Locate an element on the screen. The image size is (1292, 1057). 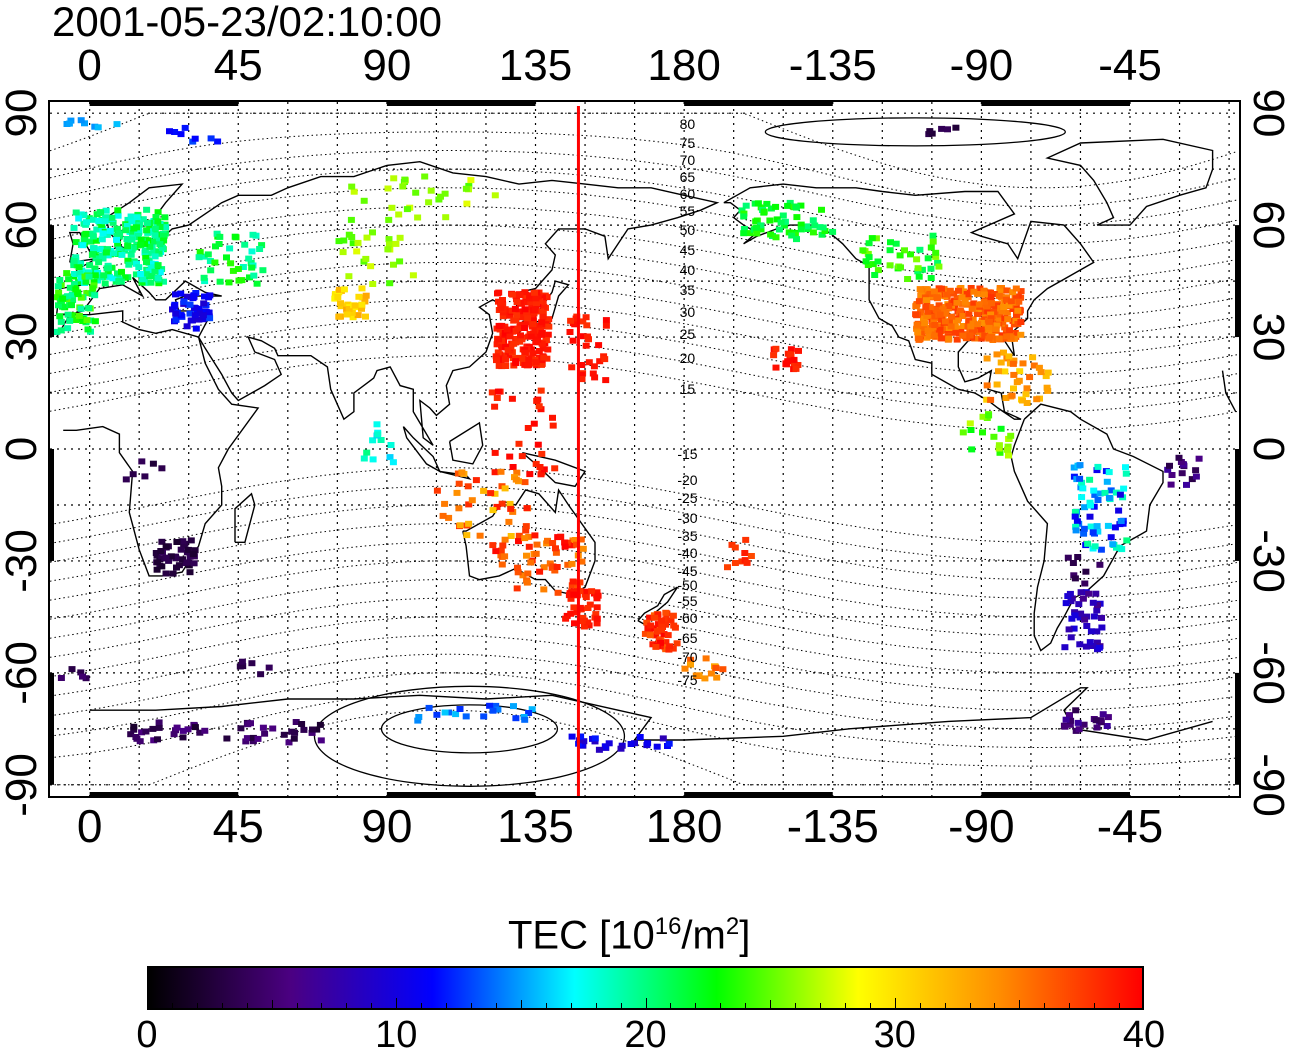
contour-label: -55 is located at coordinates (687, 601).